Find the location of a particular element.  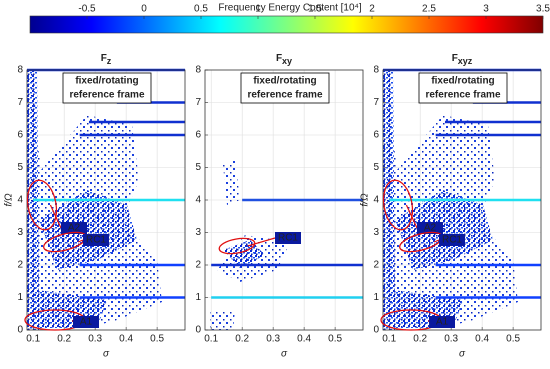

colorbar-tick-label: 2 is located at coordinates (372, 9).